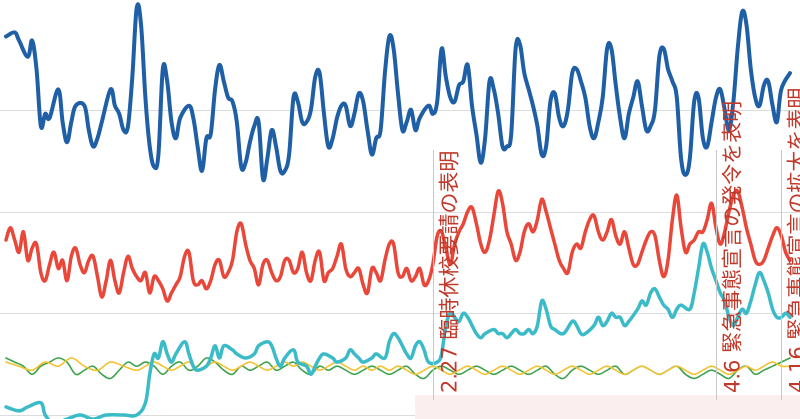  I want to click on event-label-1: 4.6 緊急事態宣言の発令を表明, so click(733, 247).